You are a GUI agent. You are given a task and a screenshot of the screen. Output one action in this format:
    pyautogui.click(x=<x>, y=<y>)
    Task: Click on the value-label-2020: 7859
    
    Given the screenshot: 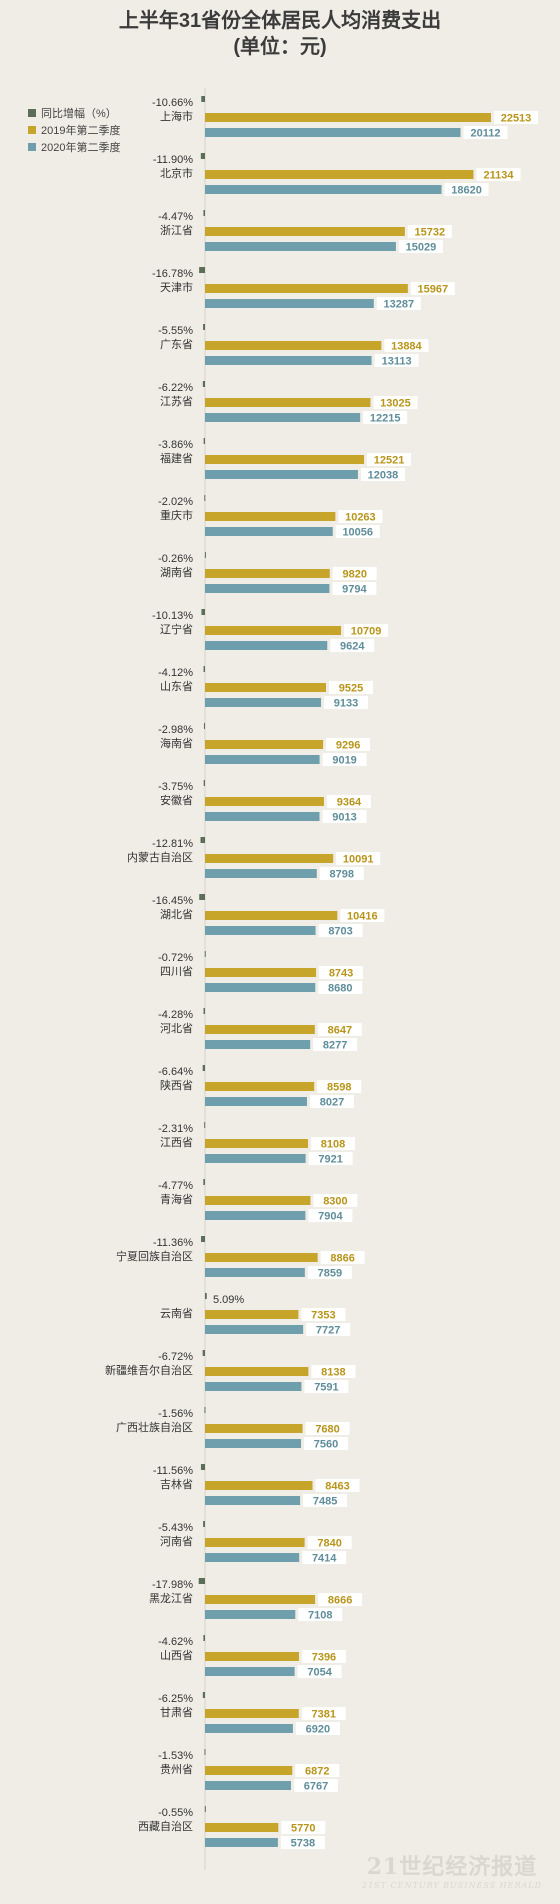 What is the action you would take?
    pyautogui.click(x=330, y=1274)
    